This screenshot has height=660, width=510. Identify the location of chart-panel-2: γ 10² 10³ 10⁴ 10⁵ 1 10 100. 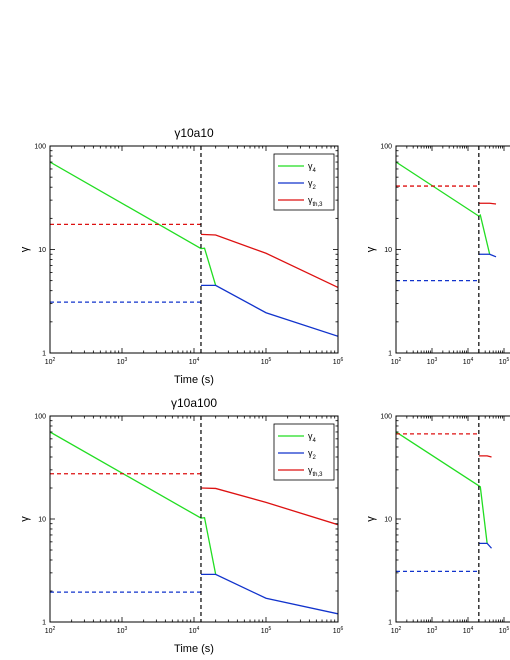
(437, 255).